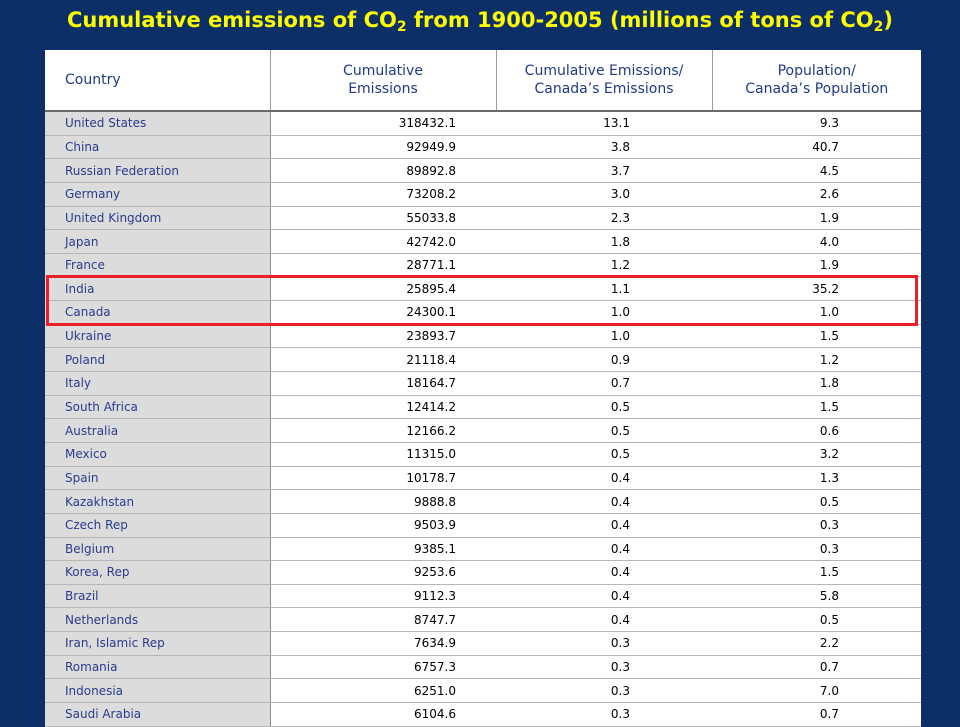  Describe the element at coordinates (158, 596) in the screenshot. I see `country-cell: Brazil` at that location.